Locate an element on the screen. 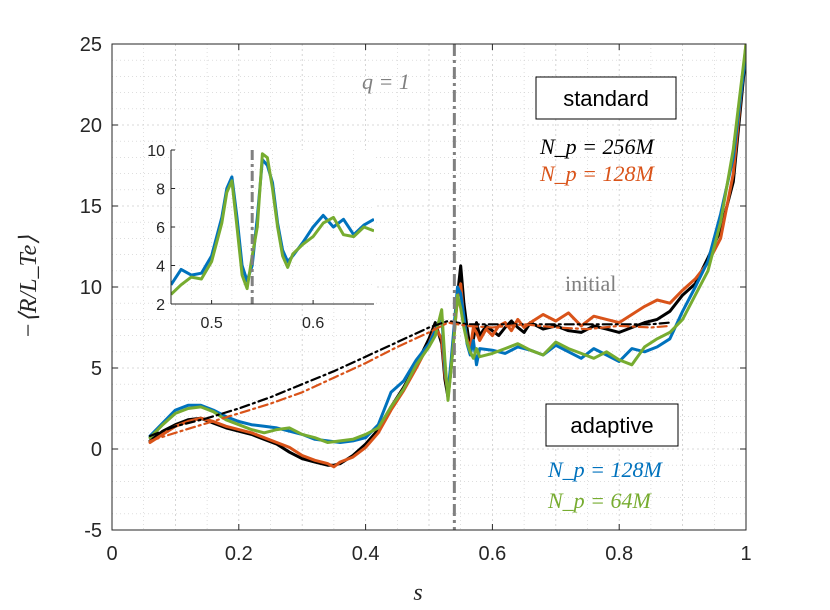 The width and height of the screenshot is (830, 610). inset-ticks: 0.5 0.6 2 4 6 8 10 is located at coordinates (235, 237).